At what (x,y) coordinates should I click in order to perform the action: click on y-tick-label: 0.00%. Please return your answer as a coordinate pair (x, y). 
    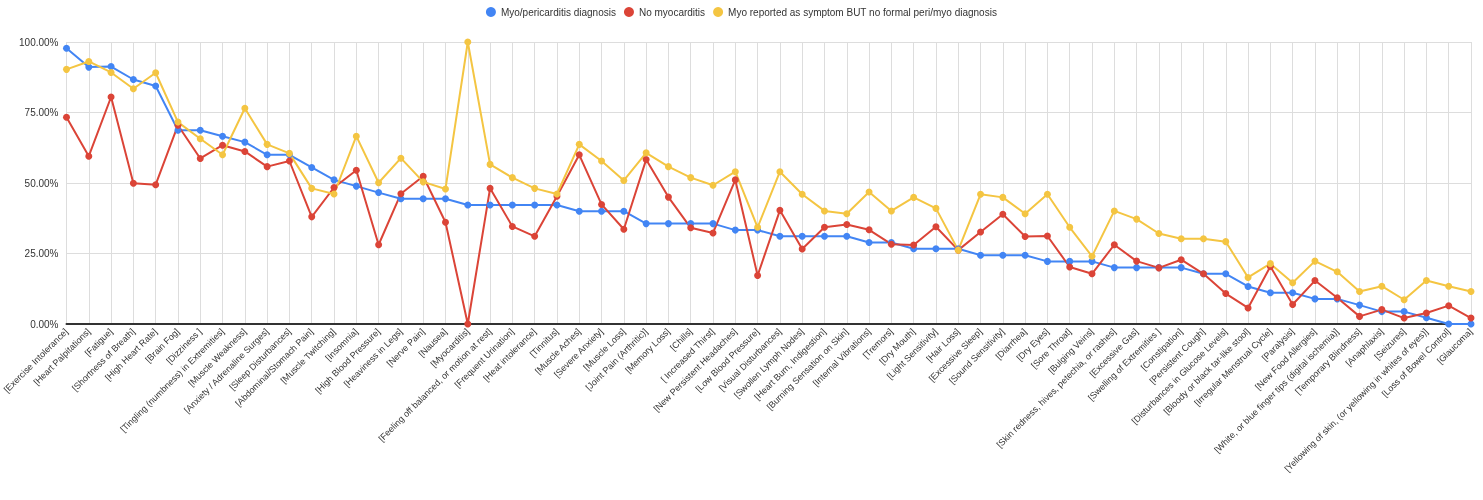
    Looking at the image, I should click on (44, 324).